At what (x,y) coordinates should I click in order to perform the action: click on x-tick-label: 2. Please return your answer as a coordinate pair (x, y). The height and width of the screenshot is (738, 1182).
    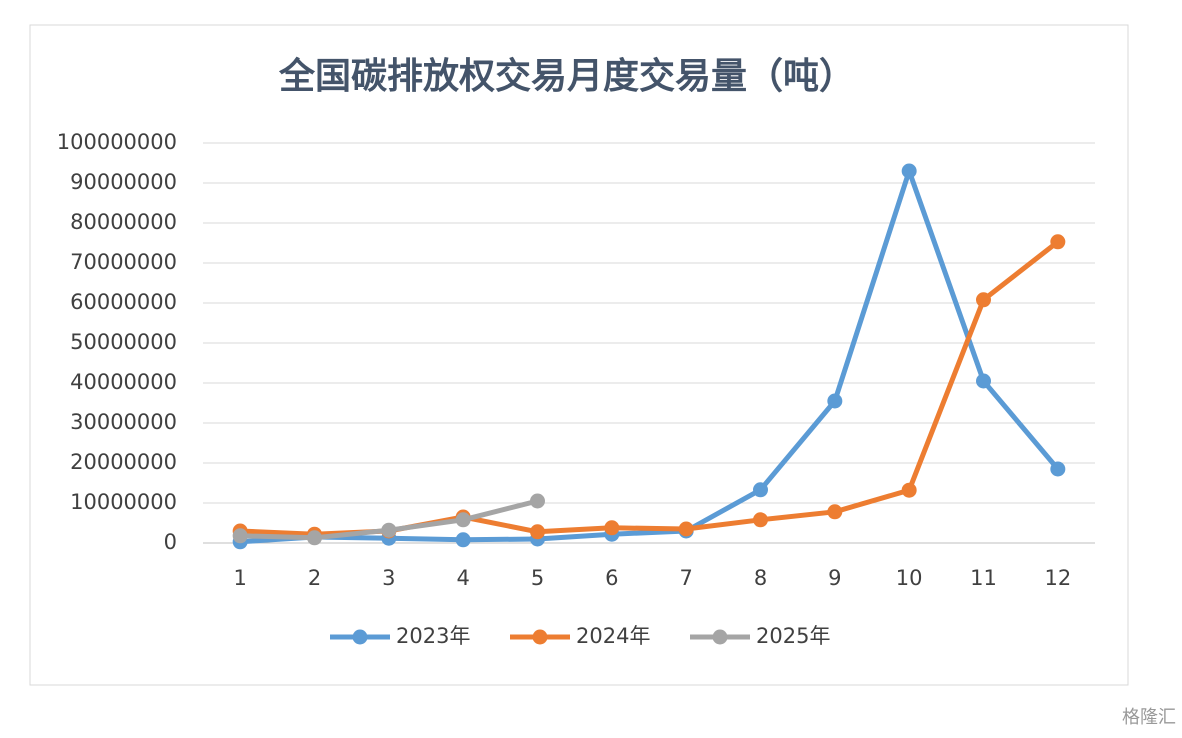
    Looking at the image, I should click on (314, 578).